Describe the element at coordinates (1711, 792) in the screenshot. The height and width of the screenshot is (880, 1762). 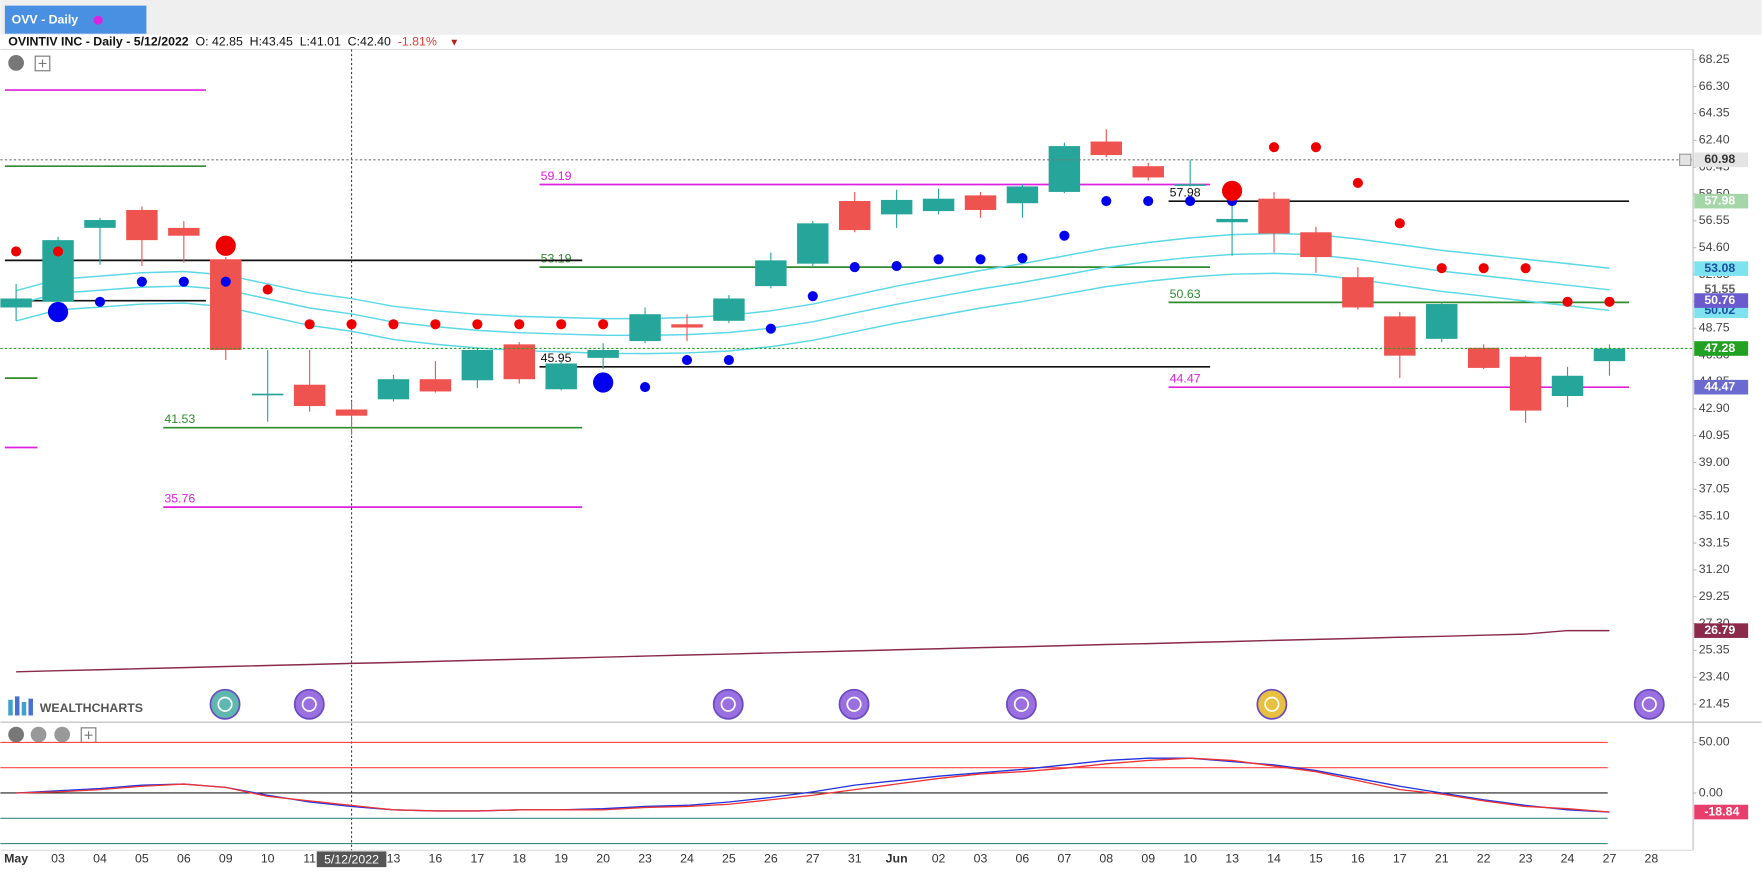
I see `y-tick-label: 0.00` at that location.